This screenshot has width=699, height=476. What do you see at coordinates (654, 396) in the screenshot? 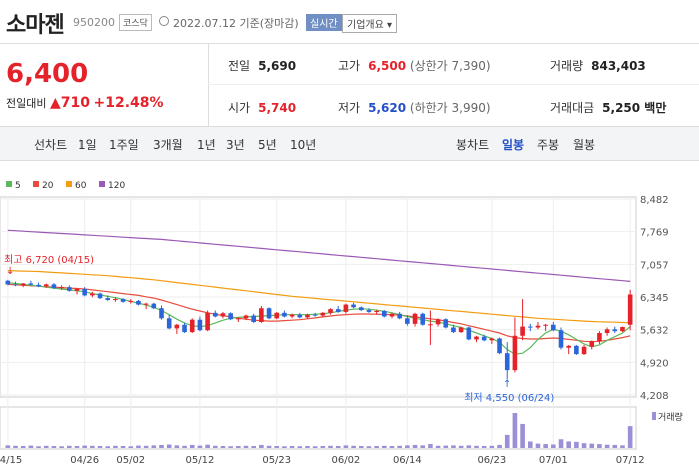
I see `y-tick-label: 4,208` at bounding box center [654, 396].